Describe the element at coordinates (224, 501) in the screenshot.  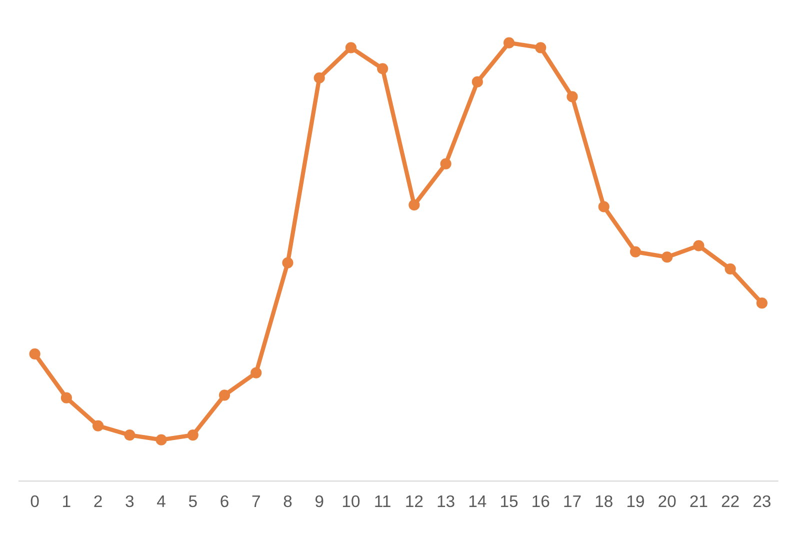
I see `x-tick-label: 6` at that location.